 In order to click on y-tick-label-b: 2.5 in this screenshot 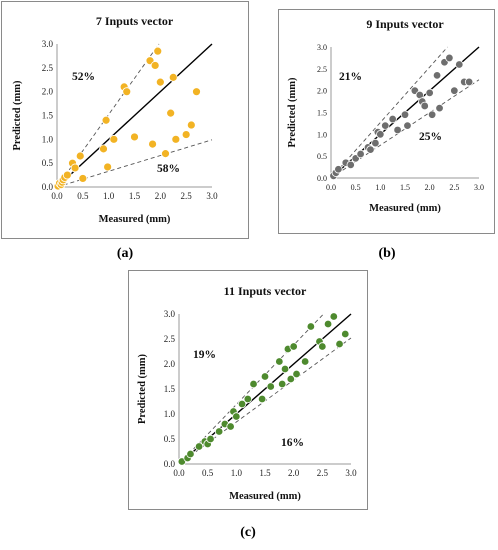, I will do `click(322, 69)`.